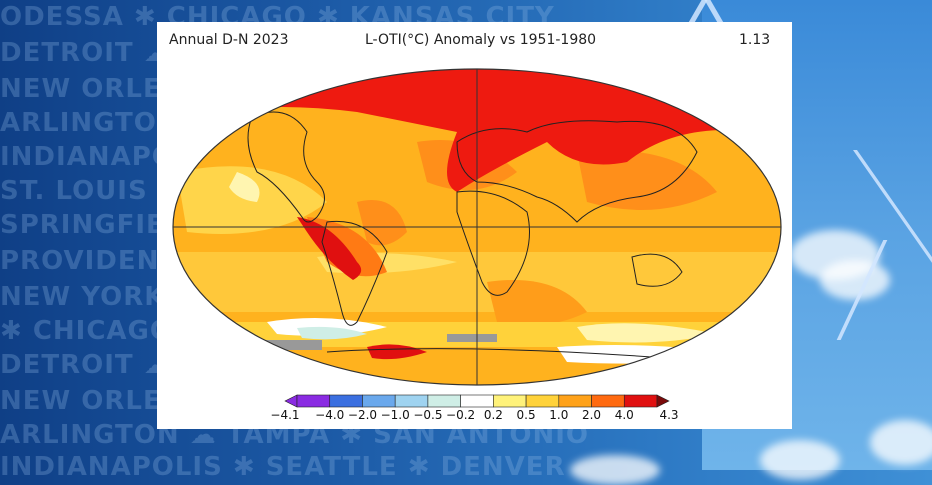  Describe the element at coordinates (285, 415) in the screenshot. I see `colorbar-tick-label: −4.1` at that location.